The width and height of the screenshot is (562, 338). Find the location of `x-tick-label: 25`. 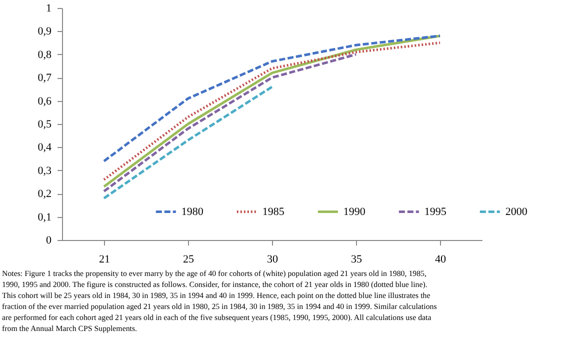

x-tick-label: 25 is located at coordinates (188, 260).